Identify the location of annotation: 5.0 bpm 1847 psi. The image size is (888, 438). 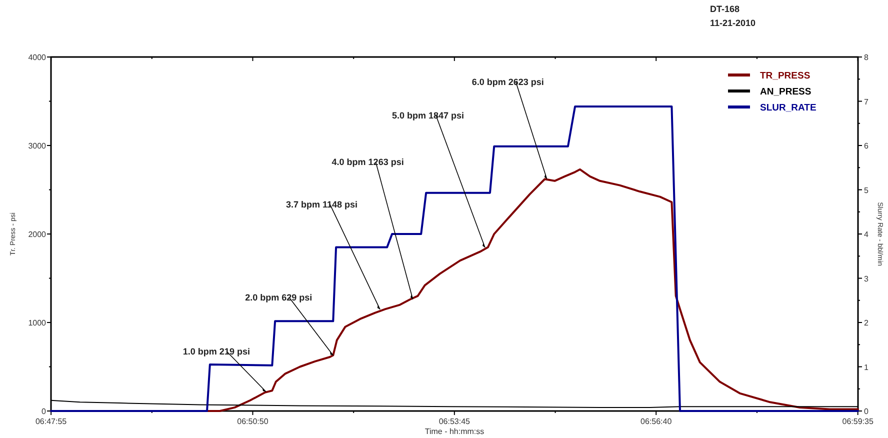
(428, 115).